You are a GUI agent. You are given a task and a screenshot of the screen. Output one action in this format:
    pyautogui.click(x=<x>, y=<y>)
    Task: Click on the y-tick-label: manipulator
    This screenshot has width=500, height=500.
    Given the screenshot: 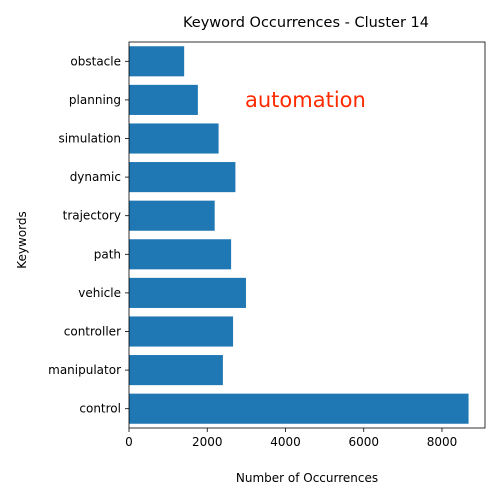 What is the action you would take?
    pyautogui.click(x=84, y=370)
    